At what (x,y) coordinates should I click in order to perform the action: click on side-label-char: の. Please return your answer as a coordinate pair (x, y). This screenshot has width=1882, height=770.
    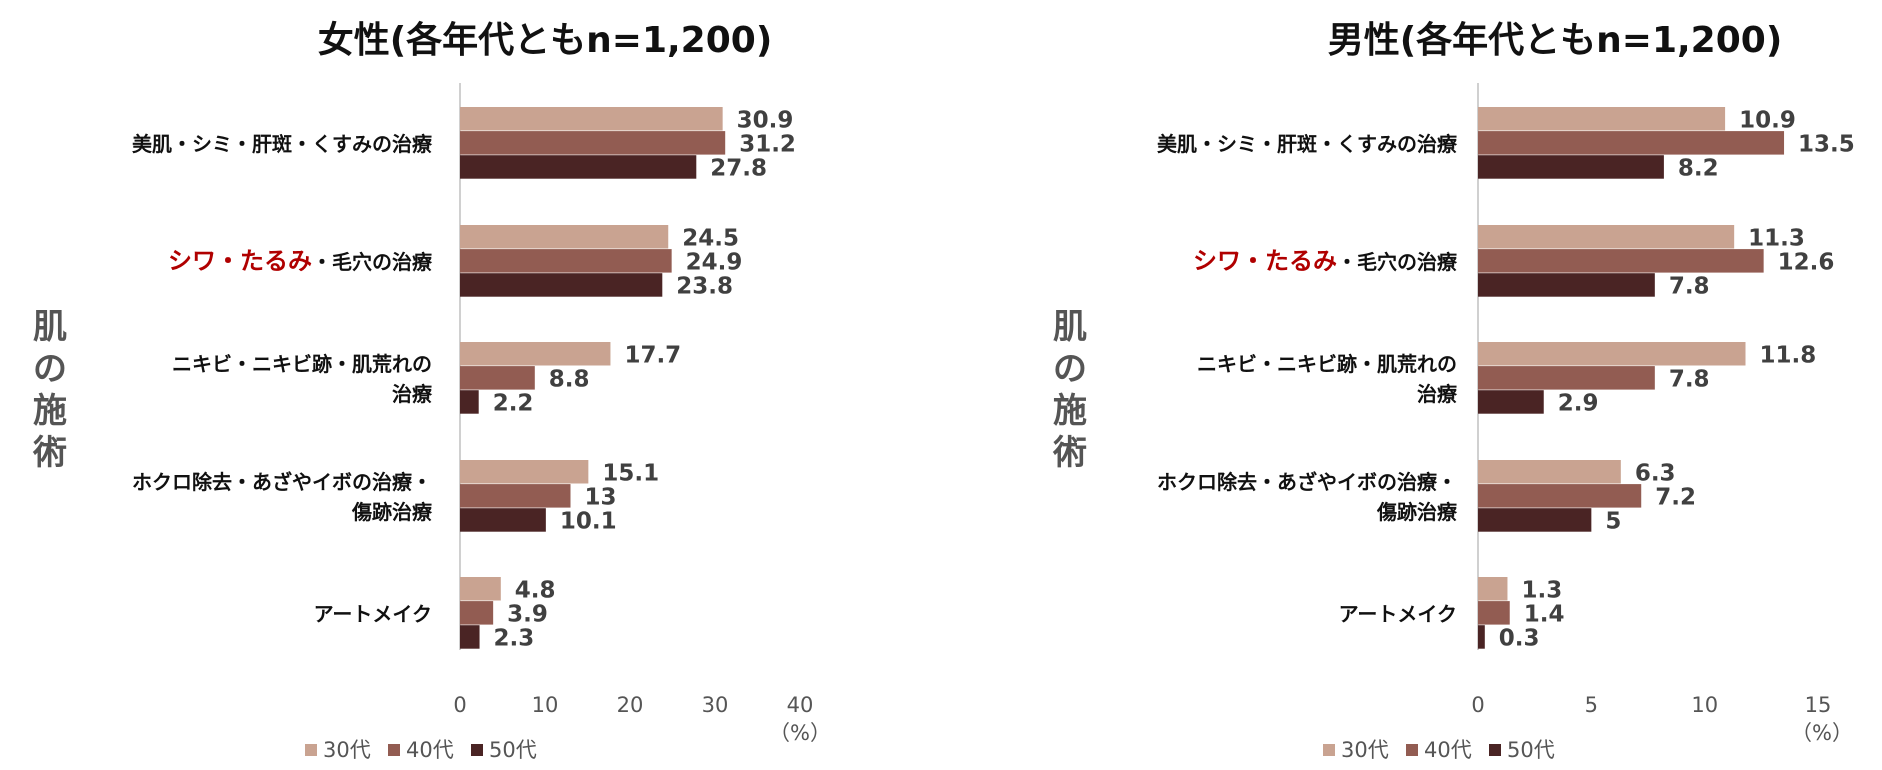
    Looking at the image, I should click on (1070, 369).